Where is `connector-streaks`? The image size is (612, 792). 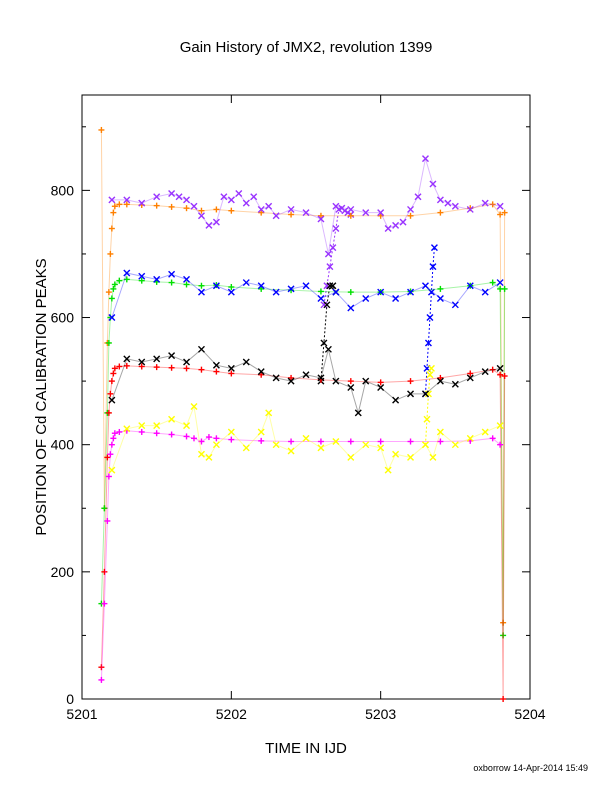
connector-streaks is located at coordinates (377, 326).